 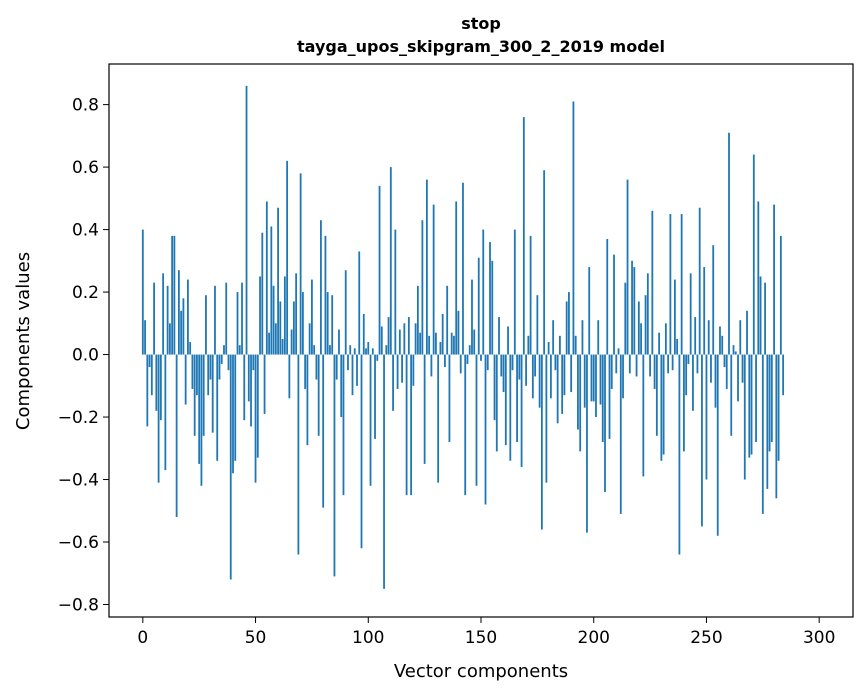 I want to click on x-tick-label: 150, so click(x=481, y=638).